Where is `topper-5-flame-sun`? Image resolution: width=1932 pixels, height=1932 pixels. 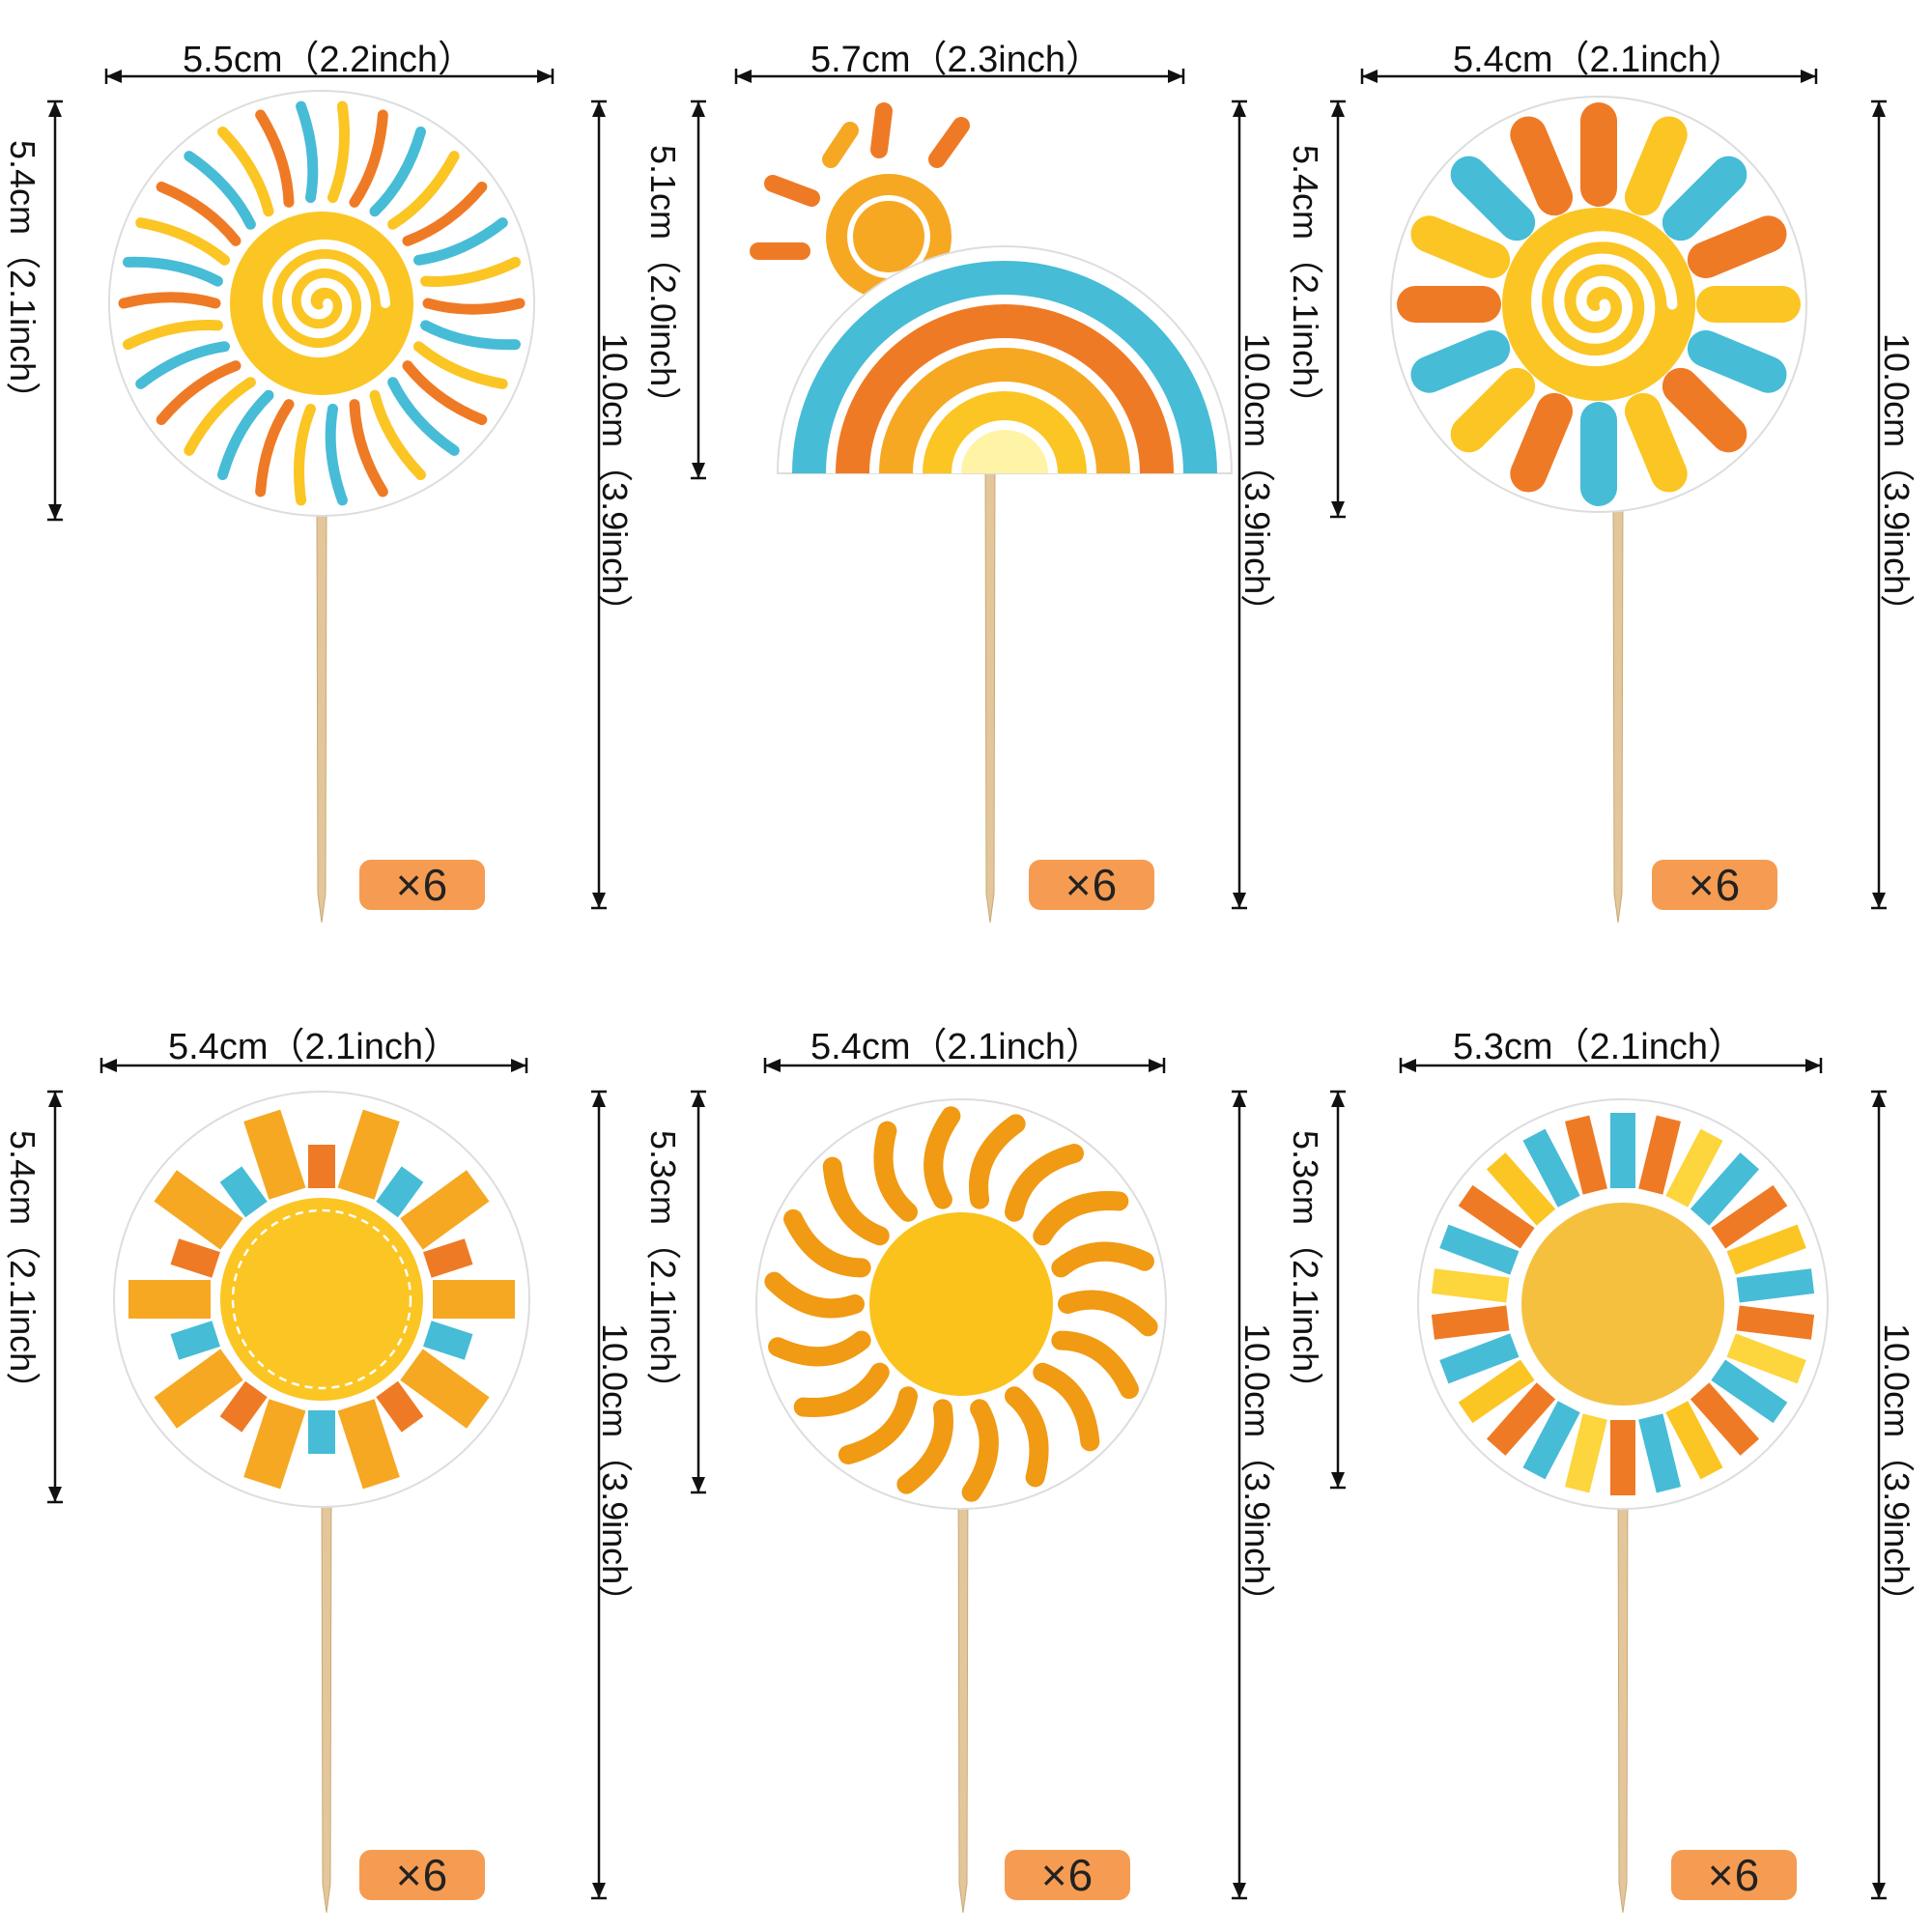
topper-5-flame-sun is located at coordinates (969, 1486).